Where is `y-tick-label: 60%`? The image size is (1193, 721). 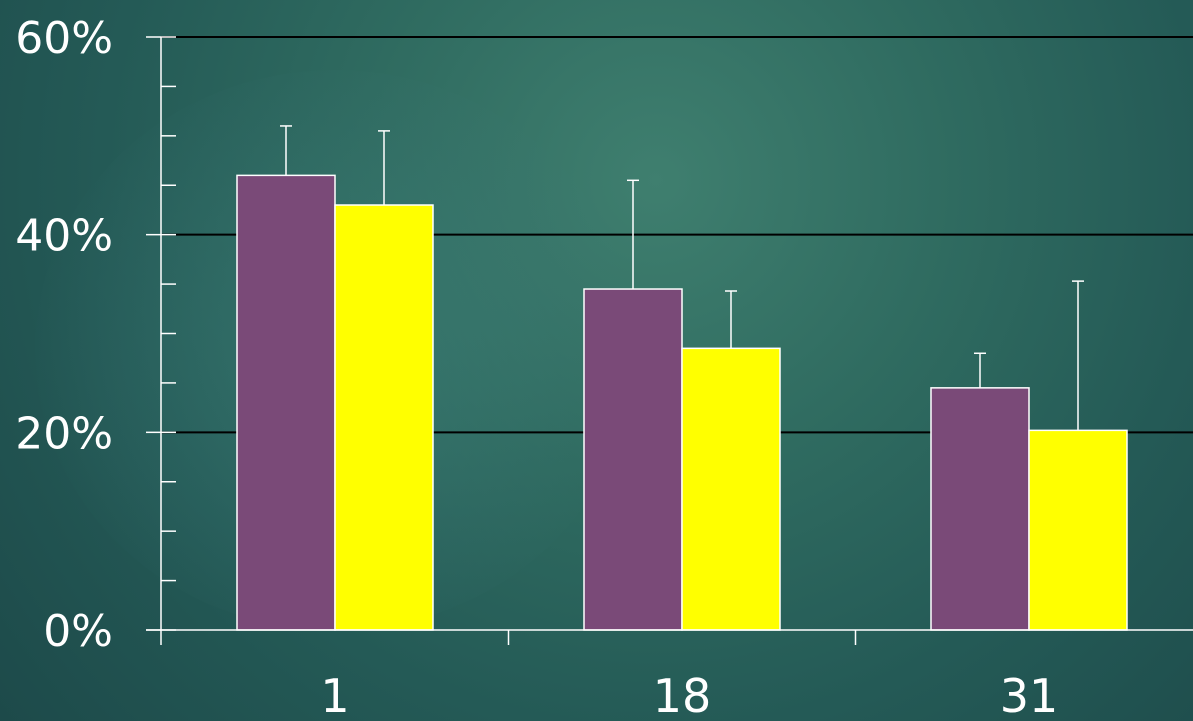 y-tick-label: 60% is located at coordinates (64, 38).